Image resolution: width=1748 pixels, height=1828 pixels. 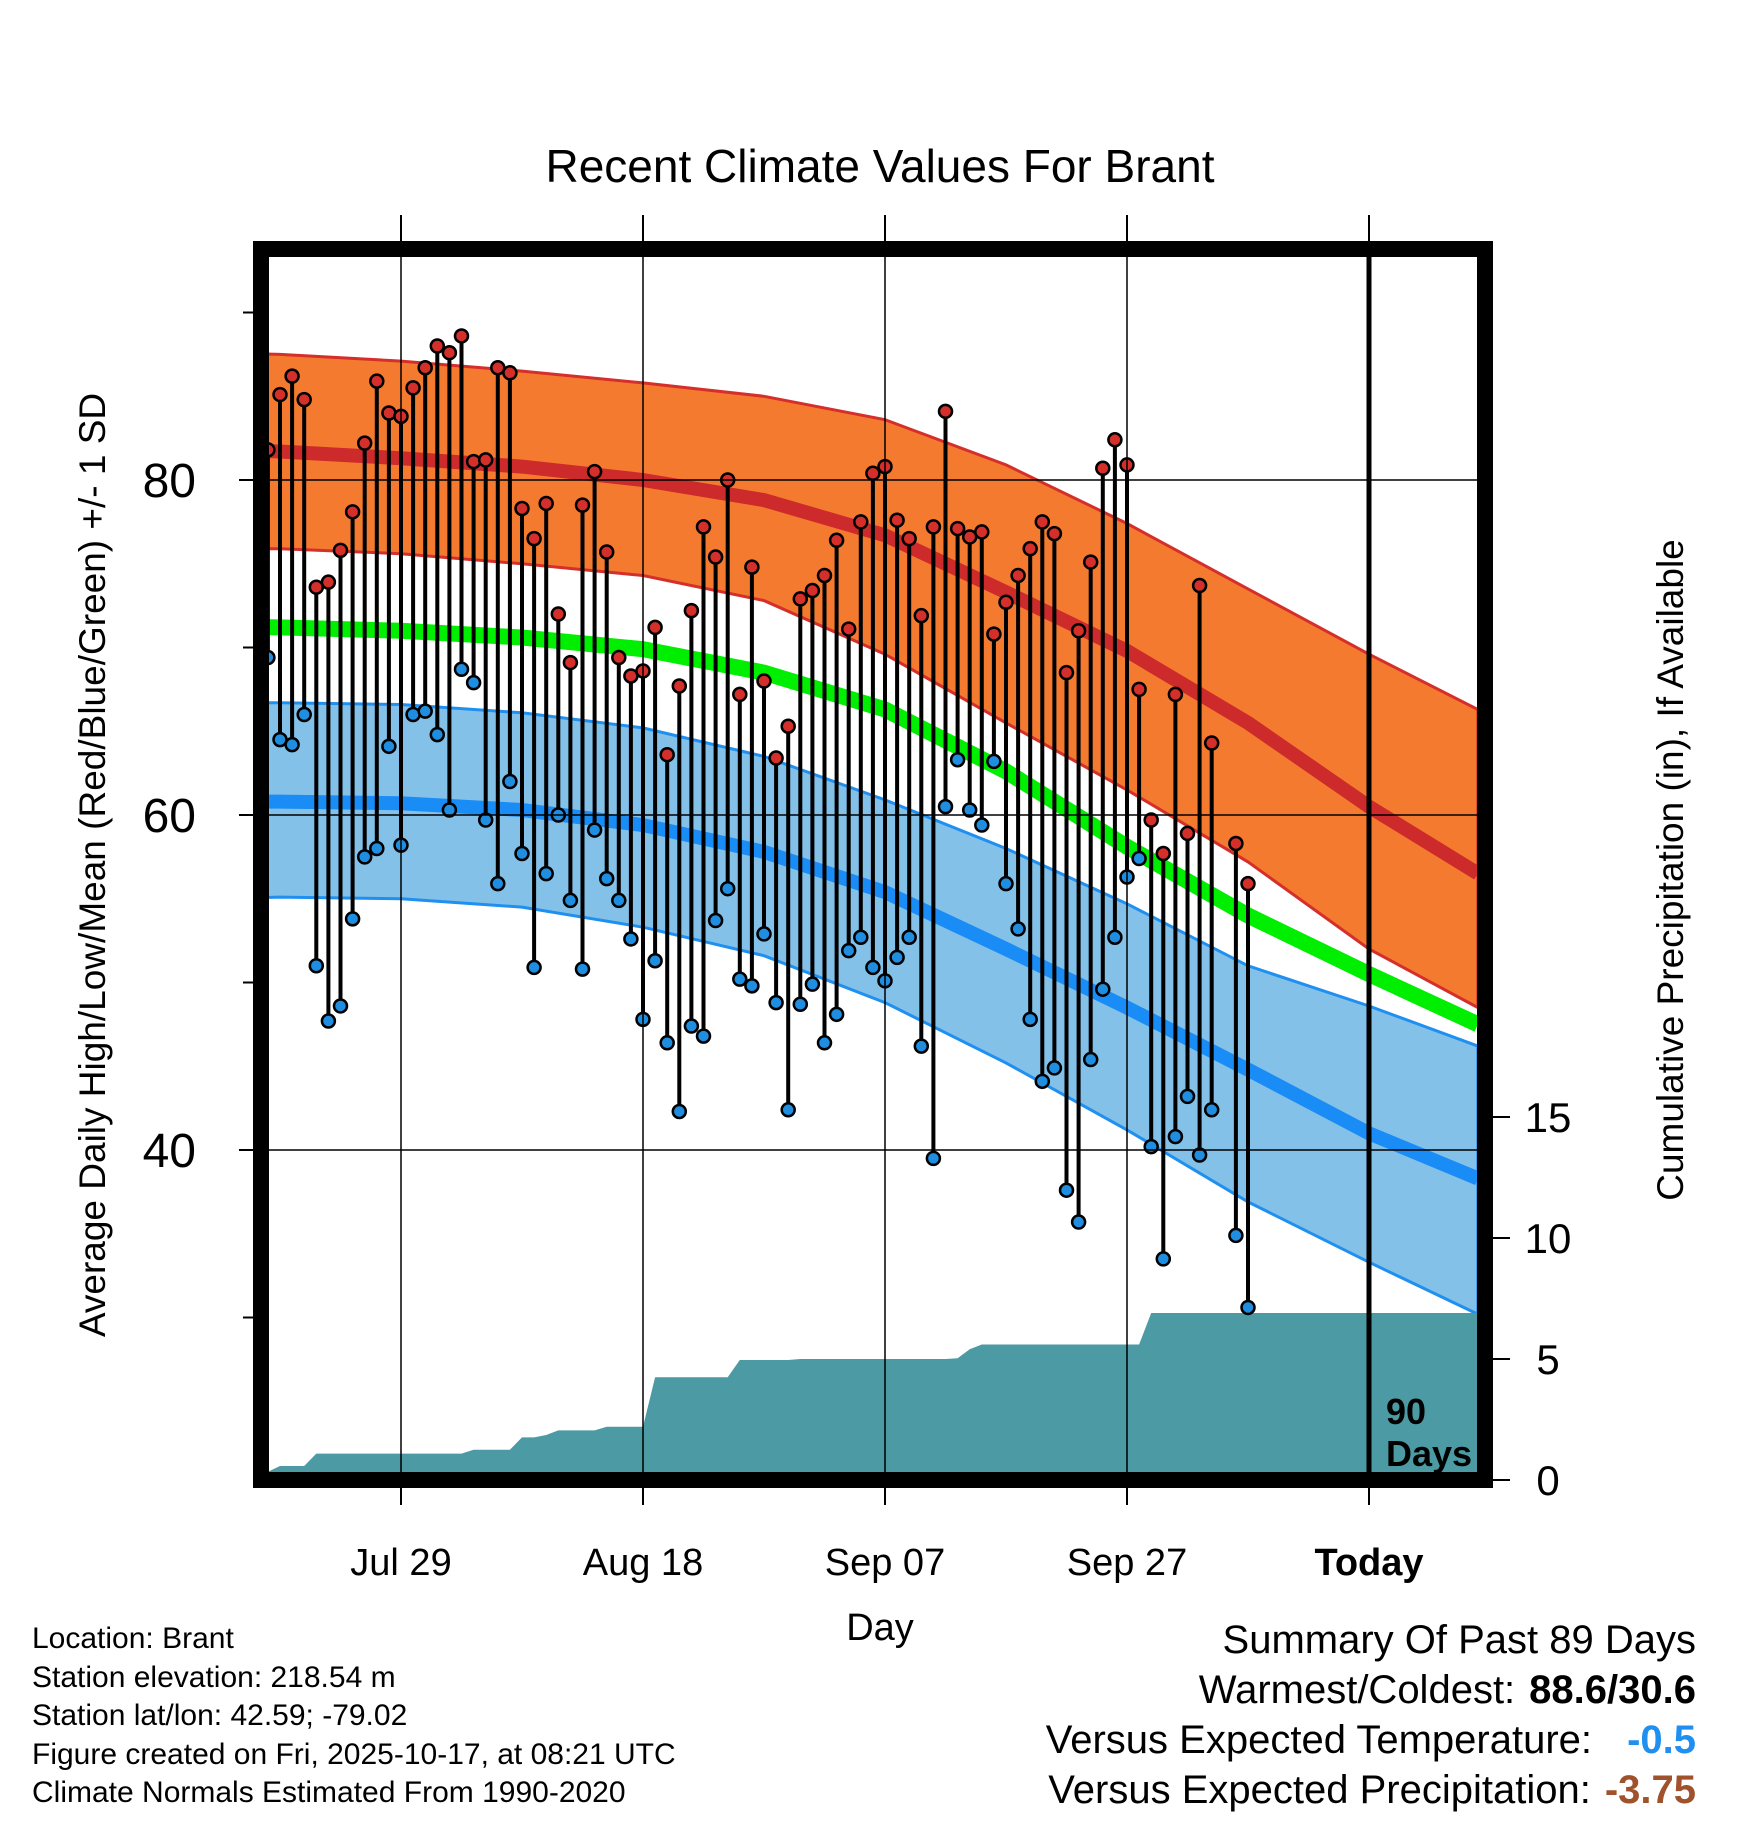 What do you see at coordinates (1547, 1359) in the screenshot?
I see `y2-tick-label: 5` at bounding box center [1547, 1359].